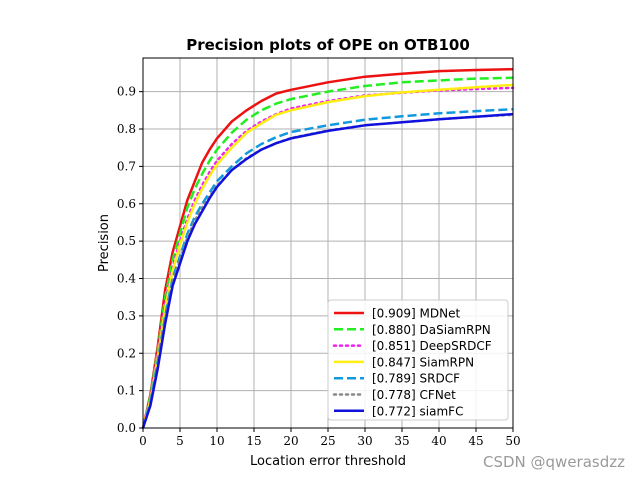 This screenshot has width=640, height=480. Describe the element at coordinates (126, 316) in the screenshot. I see `y-tick-label: 0.3` at that location.